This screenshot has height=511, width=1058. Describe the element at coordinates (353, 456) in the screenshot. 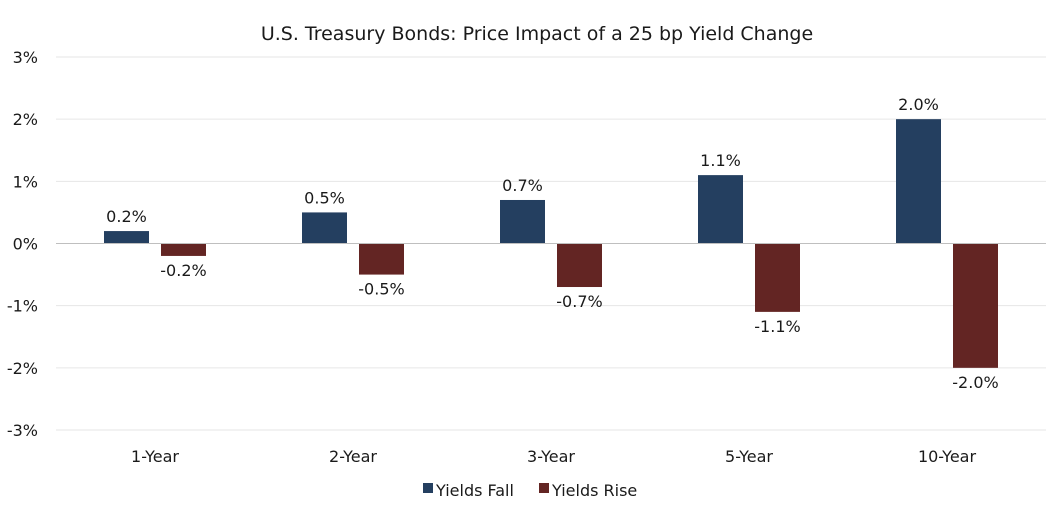

I see `x-tick-label: 2-Year` at that location.